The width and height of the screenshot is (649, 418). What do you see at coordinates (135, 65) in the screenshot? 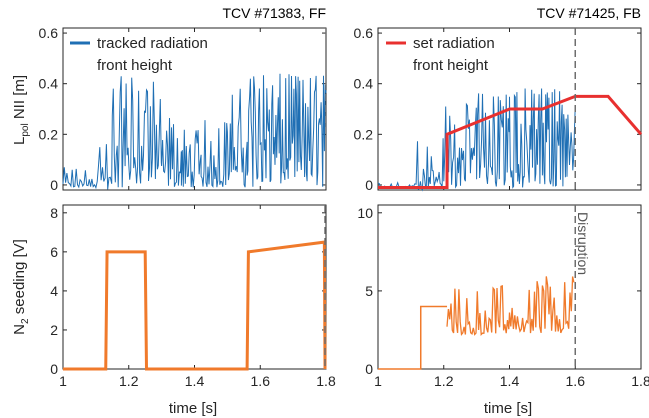
I see `legend-tracked-line2: front height` at bounding box center [135, 65].